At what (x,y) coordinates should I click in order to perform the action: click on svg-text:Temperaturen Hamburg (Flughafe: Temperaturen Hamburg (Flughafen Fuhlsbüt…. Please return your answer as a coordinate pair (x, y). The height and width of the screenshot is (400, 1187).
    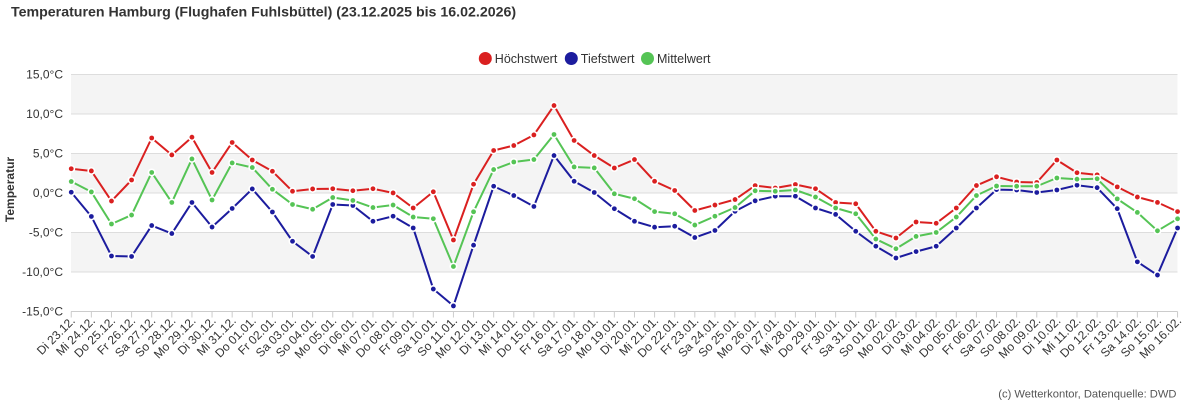
    Looking at the image, I should click on (263, 13).